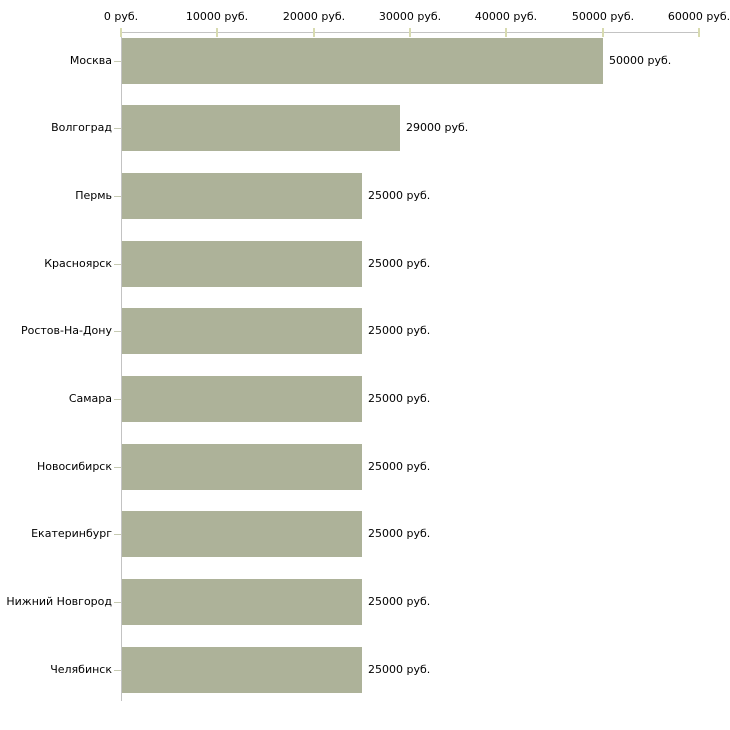 Image resolution: width=730 pixels, height=730 pixels. What do you see at coordinates (217, 16) in the screenshot?
I see `x-axis-tick-label: 10000 руб.` at bounding box center [217, 16].